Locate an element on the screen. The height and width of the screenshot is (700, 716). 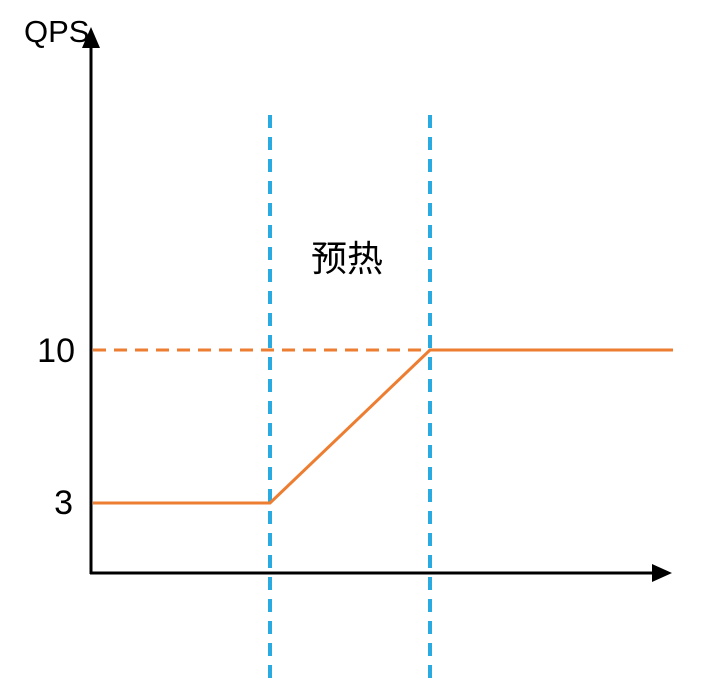
y-tick-label-3: 3 is located at coordinates (63, 503).